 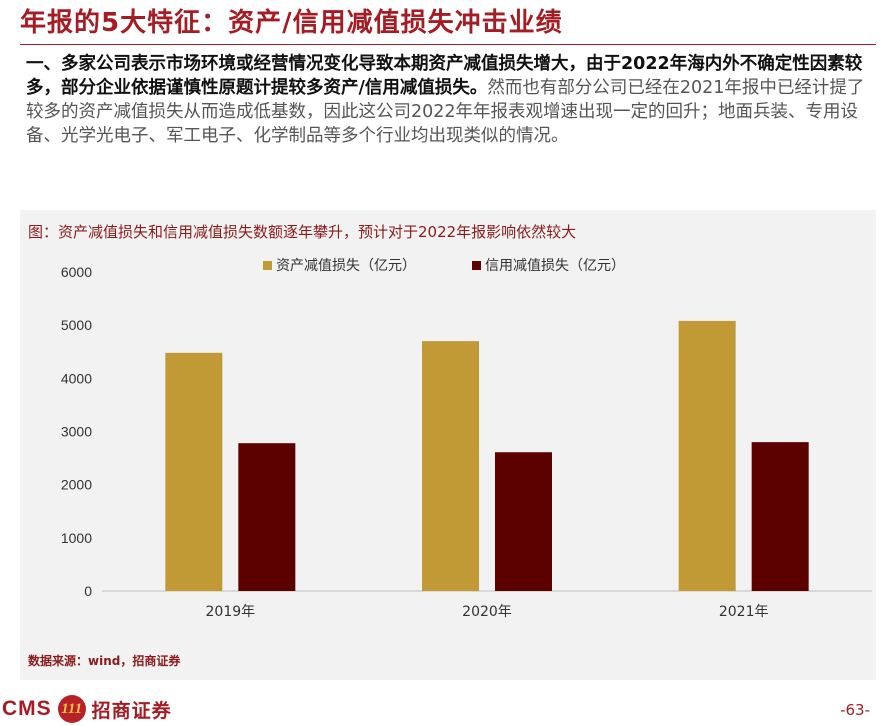 I want to click on data-source: 数据来源：wind，招商证券, so click(x=104, y=661).